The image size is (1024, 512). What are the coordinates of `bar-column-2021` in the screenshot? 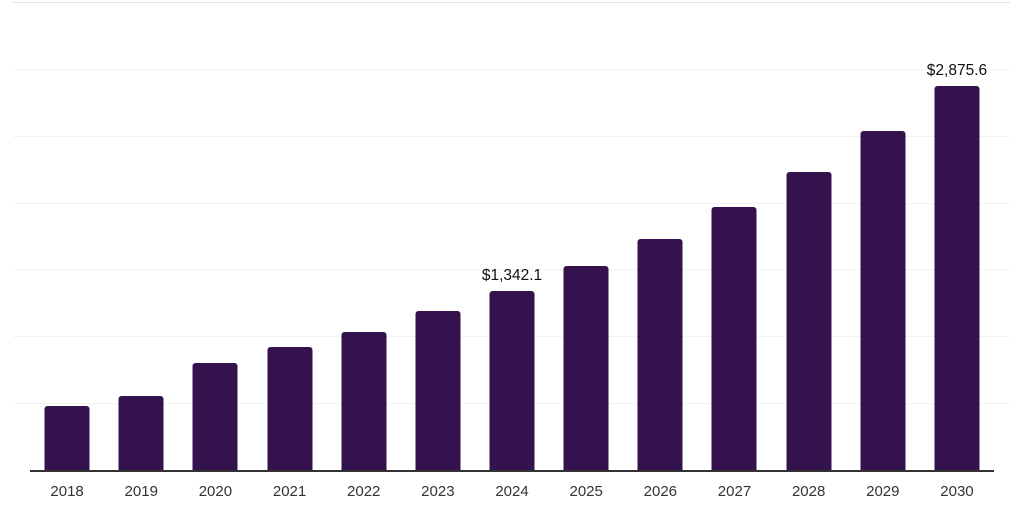 It's located at (289, 236).